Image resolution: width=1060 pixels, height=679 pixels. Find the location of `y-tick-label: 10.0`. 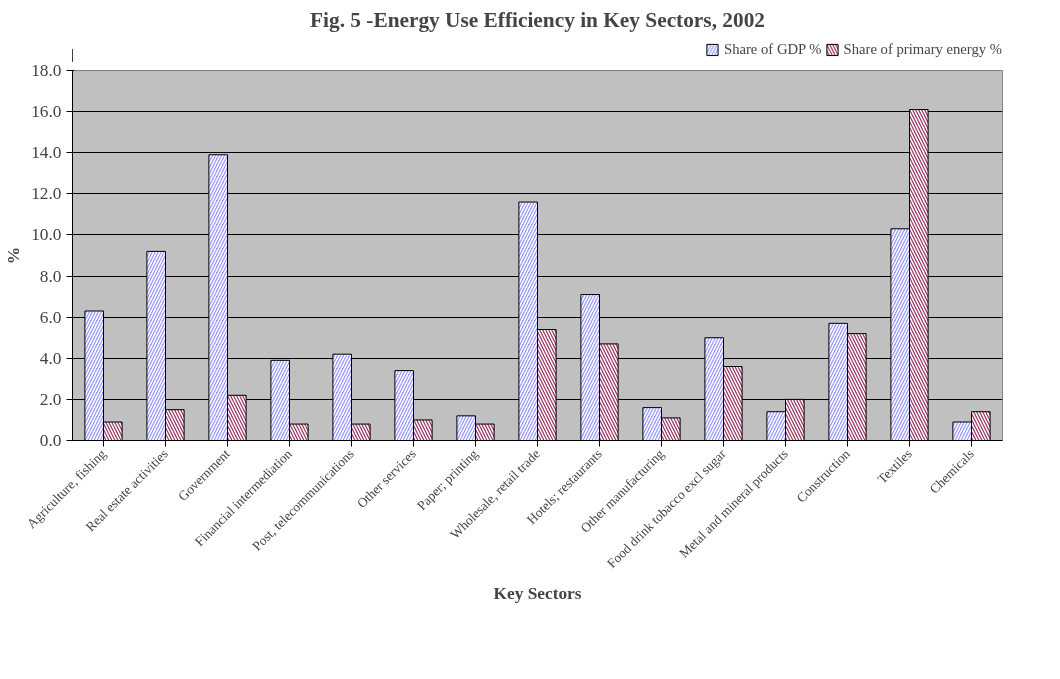

y-tick-label: 10.0 is located at coordinates (46, 235).